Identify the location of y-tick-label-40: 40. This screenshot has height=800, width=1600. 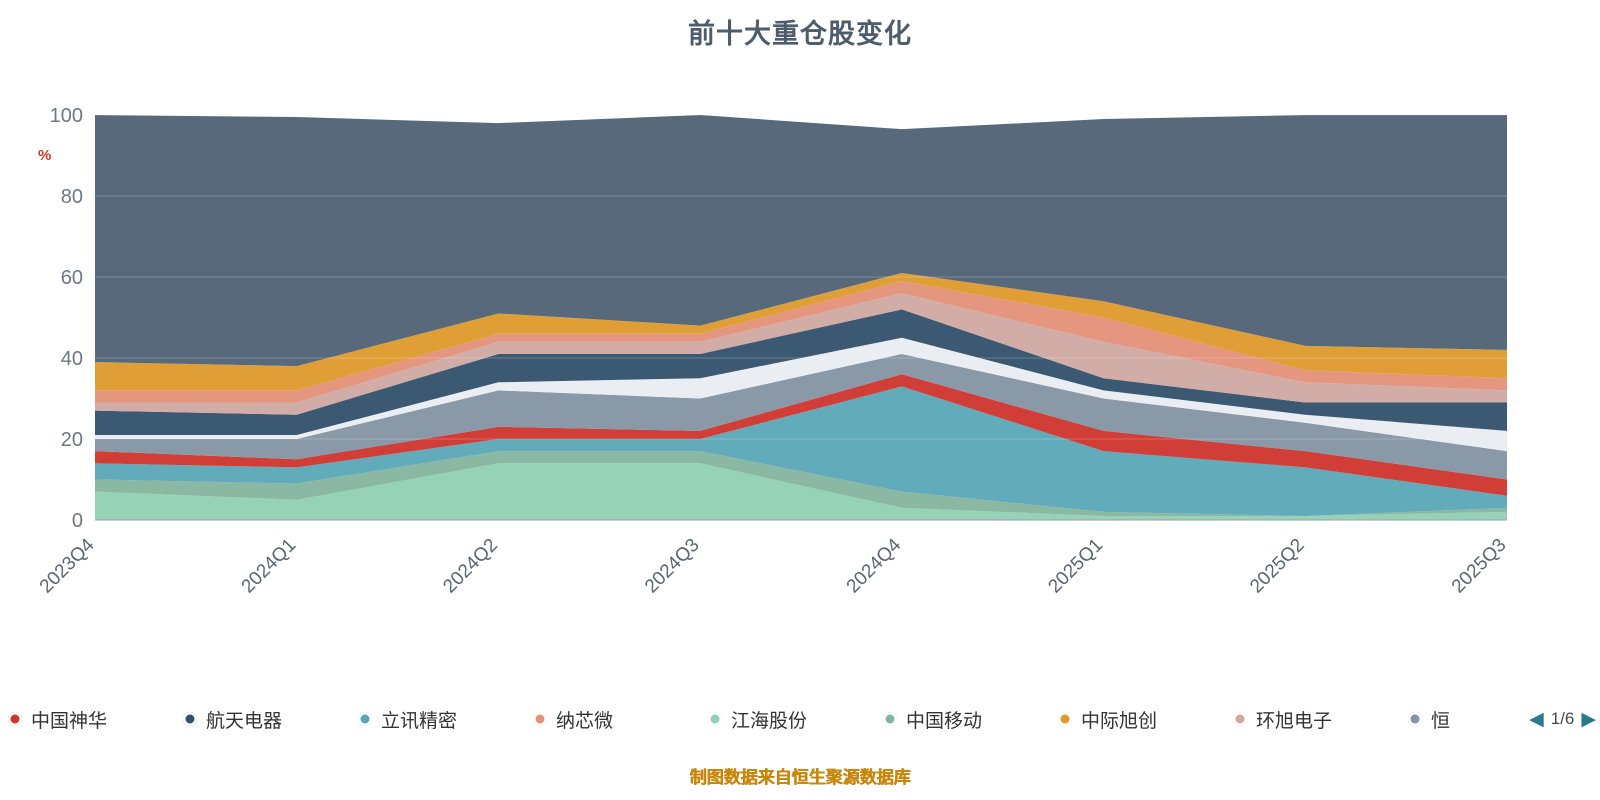
(72, 359).